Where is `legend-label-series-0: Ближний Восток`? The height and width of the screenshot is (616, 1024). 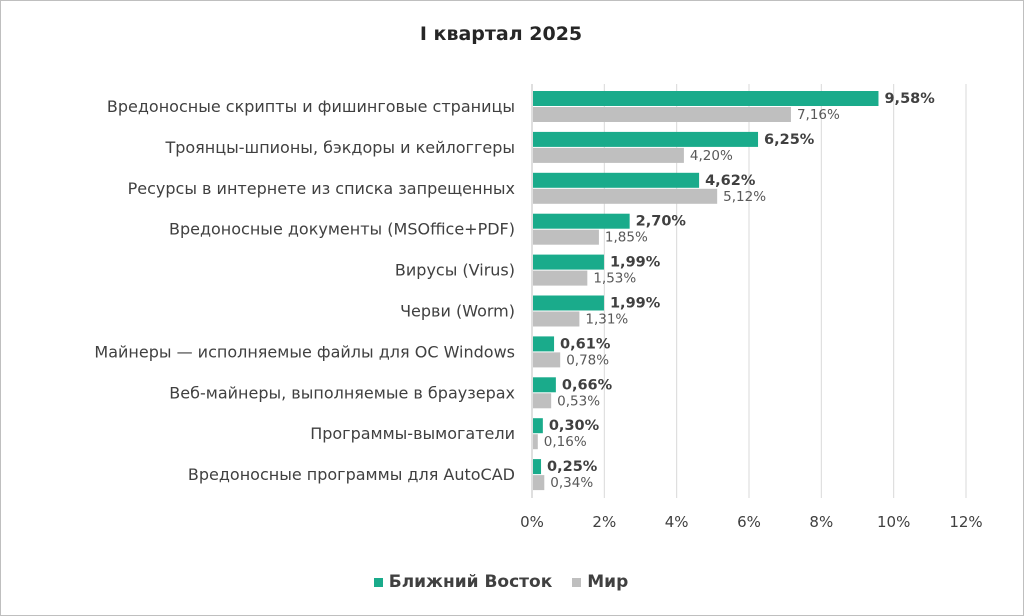 legend-label-series-0: Ближний Восток is located at coordinates (470, 582).